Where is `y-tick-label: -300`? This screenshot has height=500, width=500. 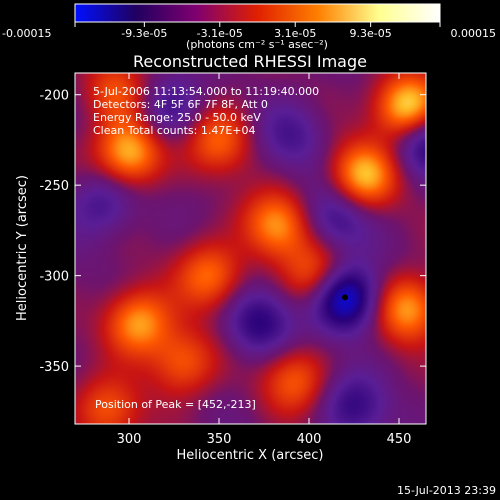 y-tick-label: -300 is located at coordinates (54, 277).